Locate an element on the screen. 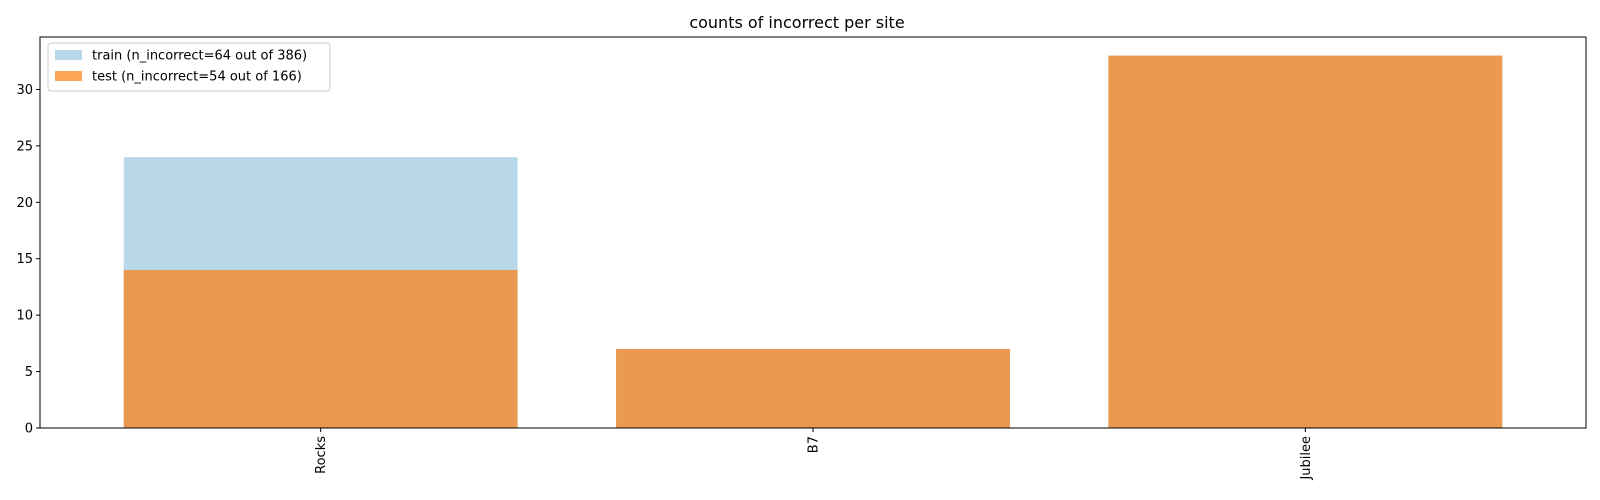 Image resolution: width=1600 pixels, height=500 pixels. y-tick-label: 15 is located at coordinates (24, 259).